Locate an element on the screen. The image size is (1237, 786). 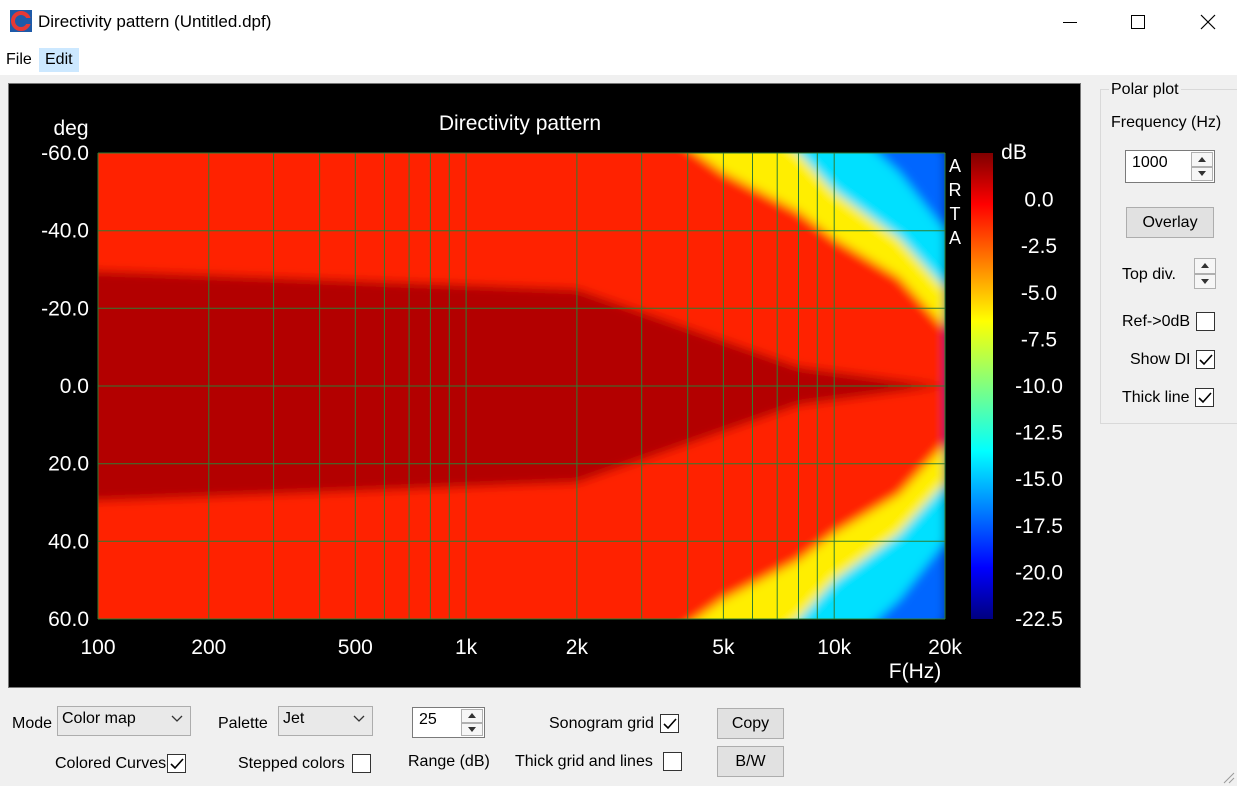
window-title: Directivity pattern (Untitled.dpf) is located at coordinates (155, 21).